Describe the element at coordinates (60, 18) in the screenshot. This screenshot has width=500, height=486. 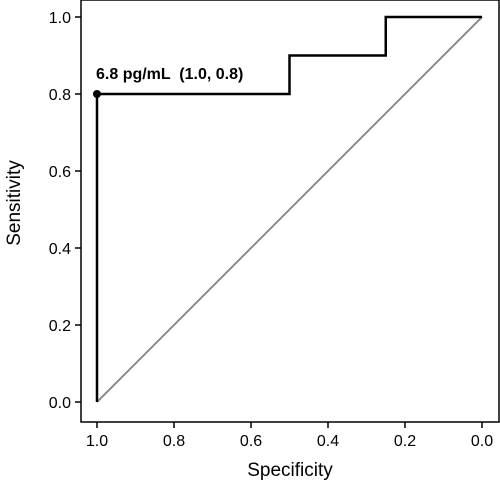
I see `y-tick-label: 1.0` at that location.